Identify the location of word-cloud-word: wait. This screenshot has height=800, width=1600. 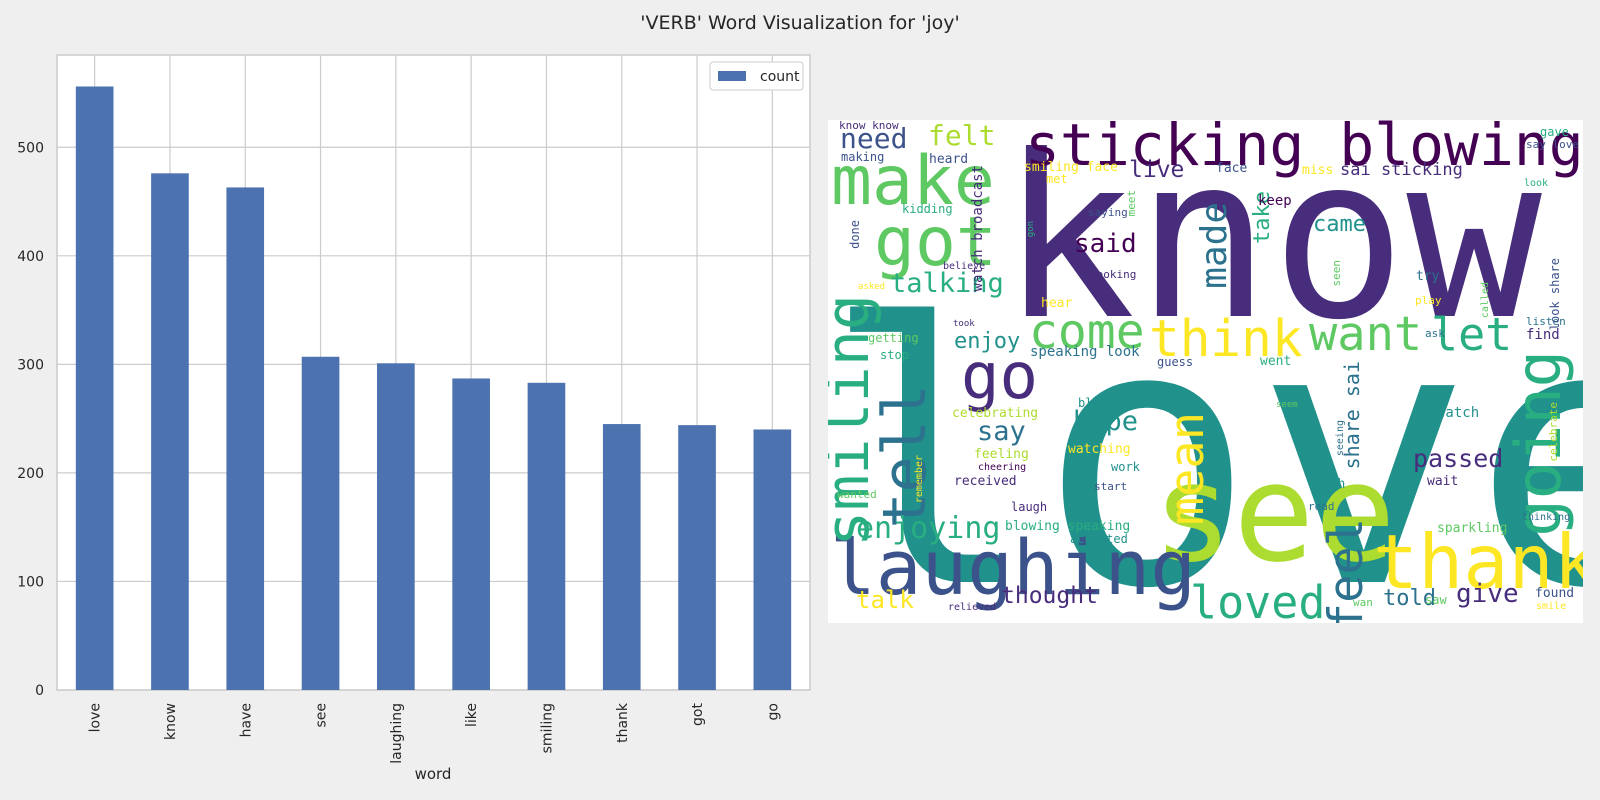
(1442, 481).